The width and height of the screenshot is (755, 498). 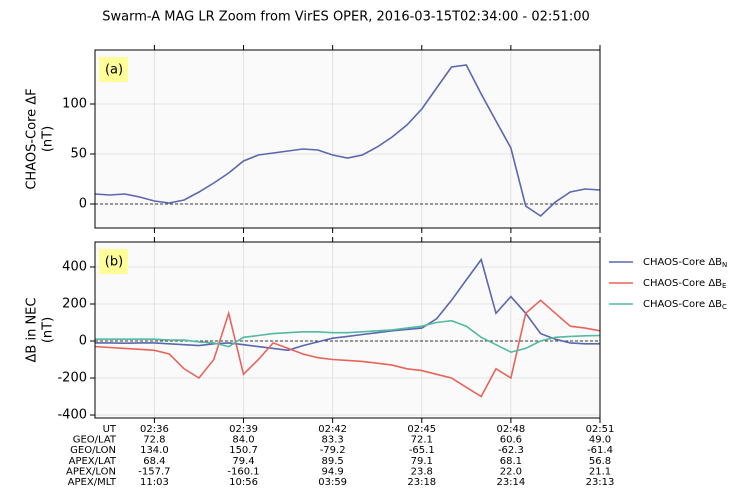 I want to click on y-tick-label: -400, so click(x=72, y=415).